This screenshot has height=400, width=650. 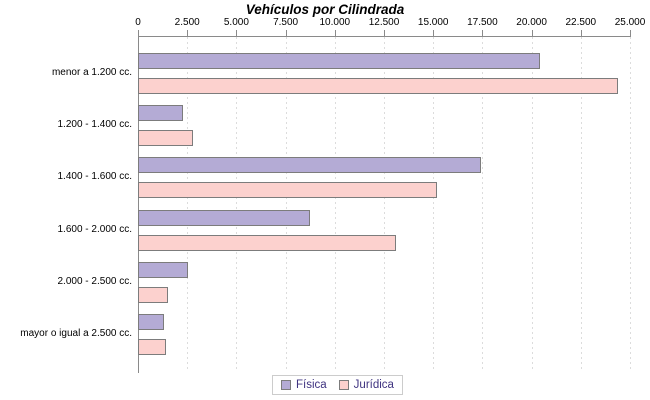 I want to click on legend-item-juridica: Jurídica, so click(x=366, y=385).